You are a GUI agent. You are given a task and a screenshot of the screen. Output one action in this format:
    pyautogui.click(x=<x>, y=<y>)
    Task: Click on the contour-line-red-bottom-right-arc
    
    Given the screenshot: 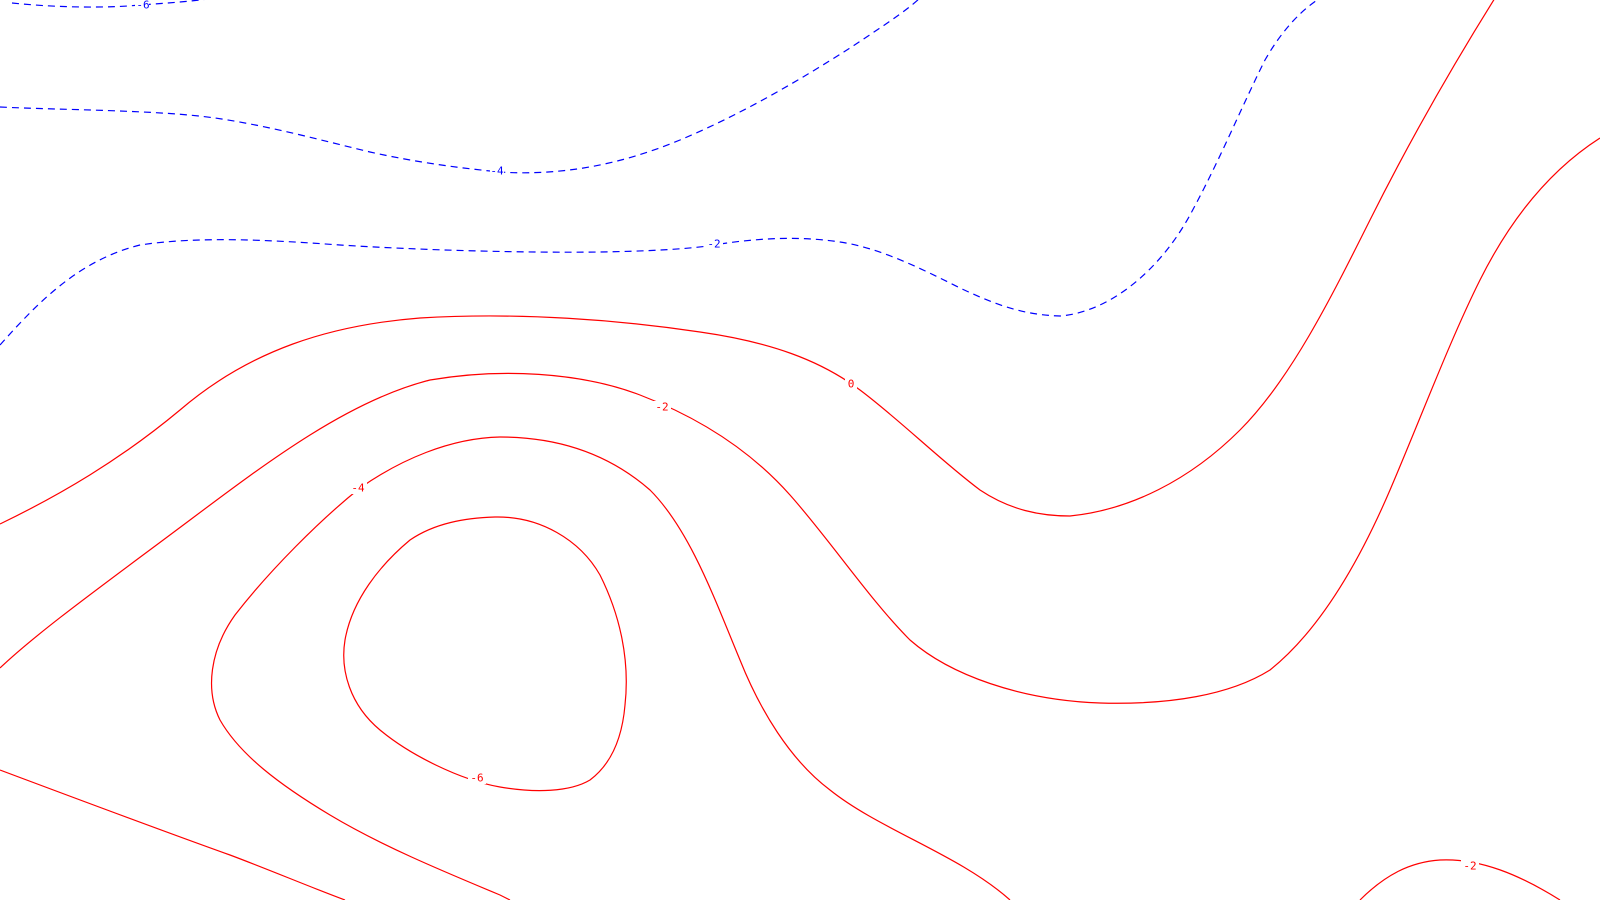 What is the action you would take?
    pyautogui.click(x=1460, y=879)
    